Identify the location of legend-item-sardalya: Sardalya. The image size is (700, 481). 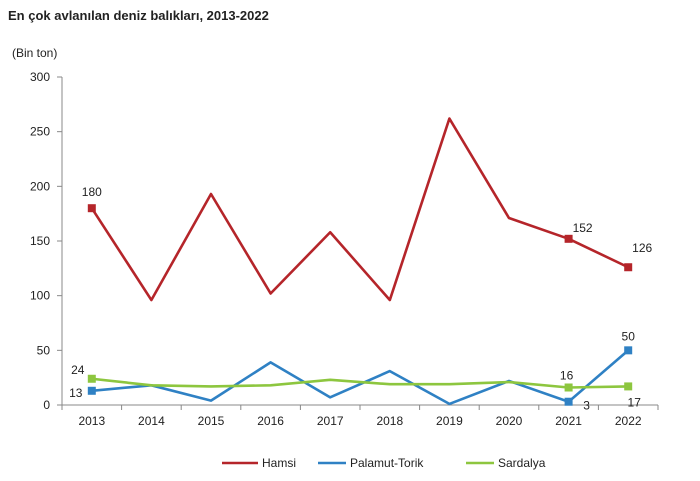
(506, 463).